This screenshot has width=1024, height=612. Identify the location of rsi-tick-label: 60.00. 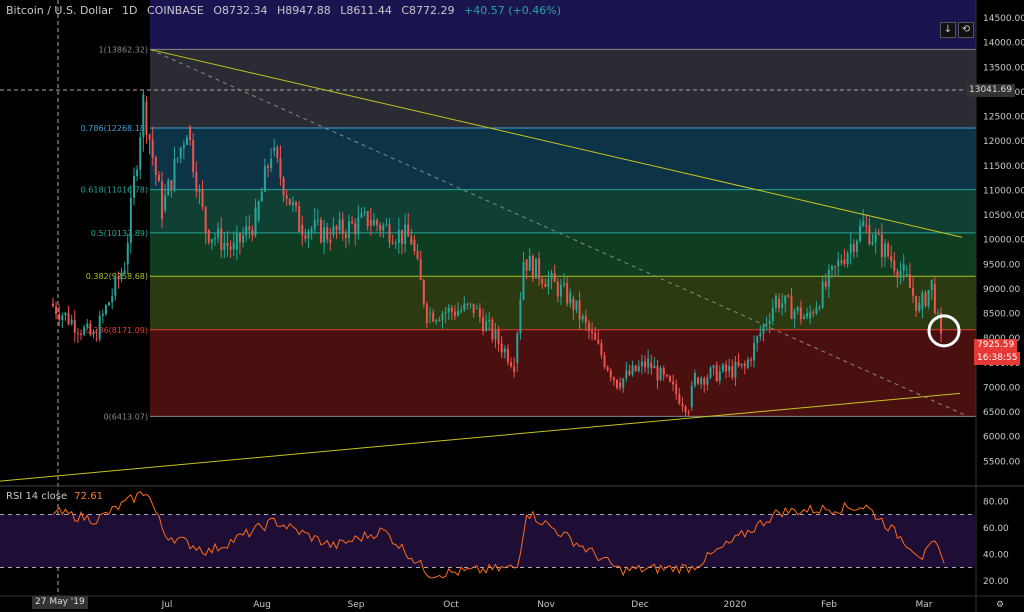
(996, 529).